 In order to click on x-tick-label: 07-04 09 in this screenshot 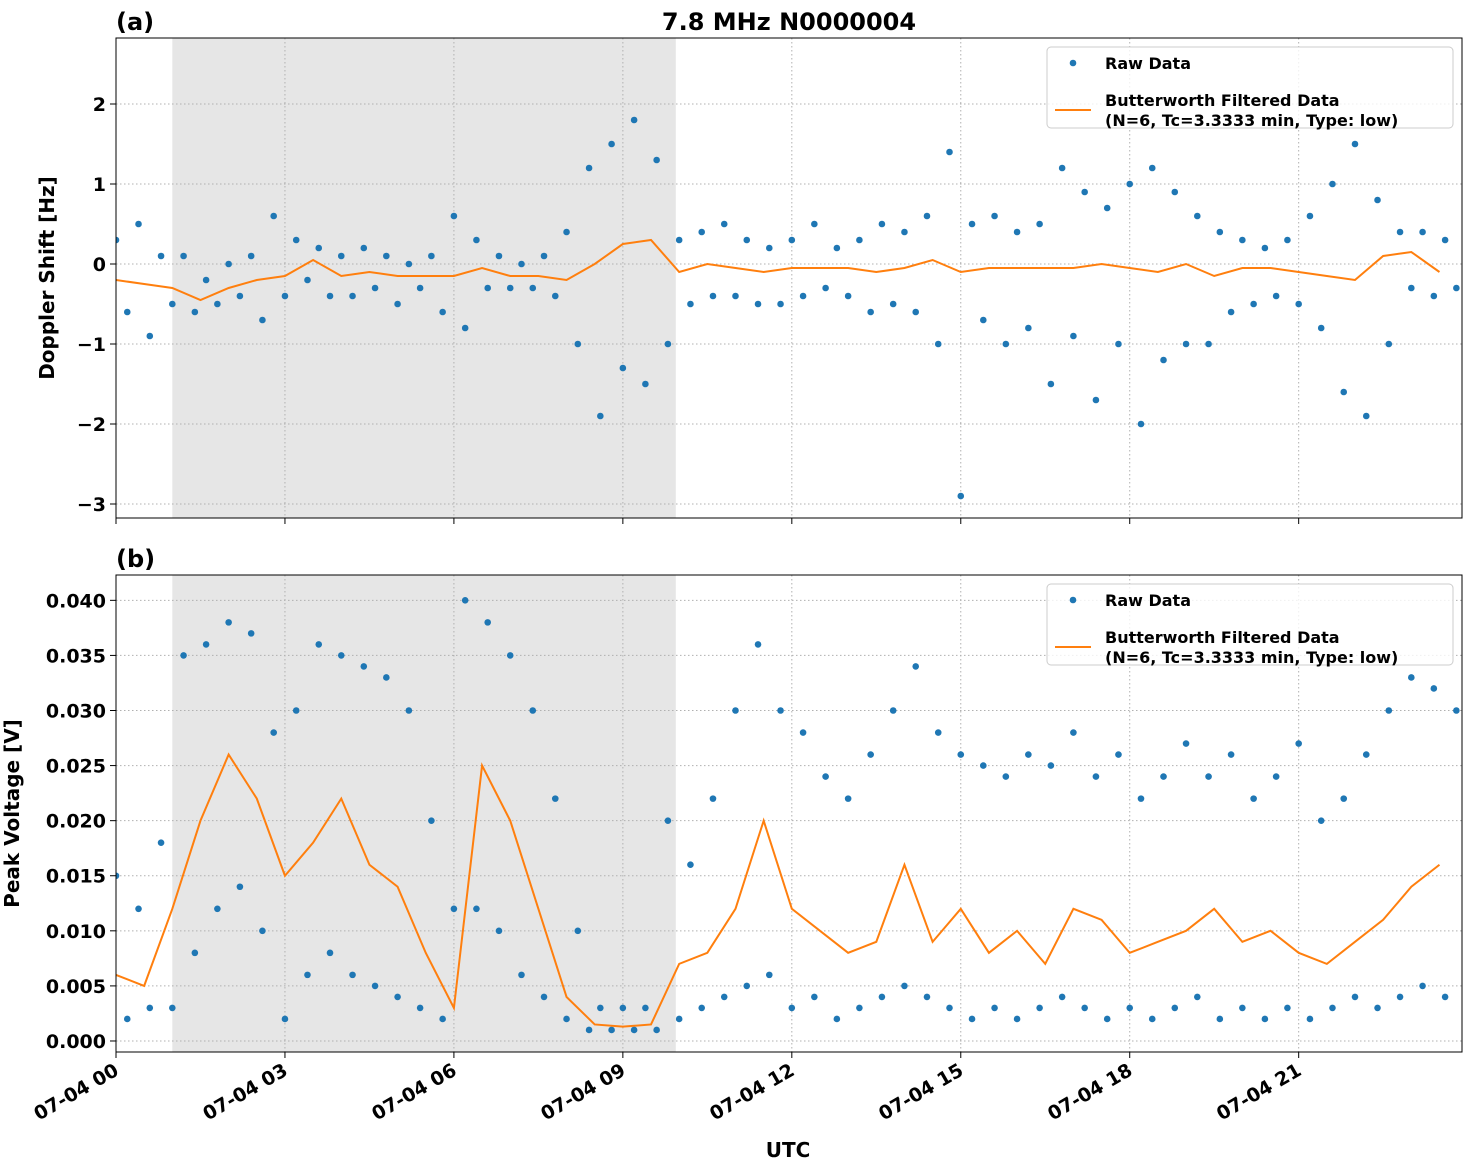, I will do `click(583, 1092)`.